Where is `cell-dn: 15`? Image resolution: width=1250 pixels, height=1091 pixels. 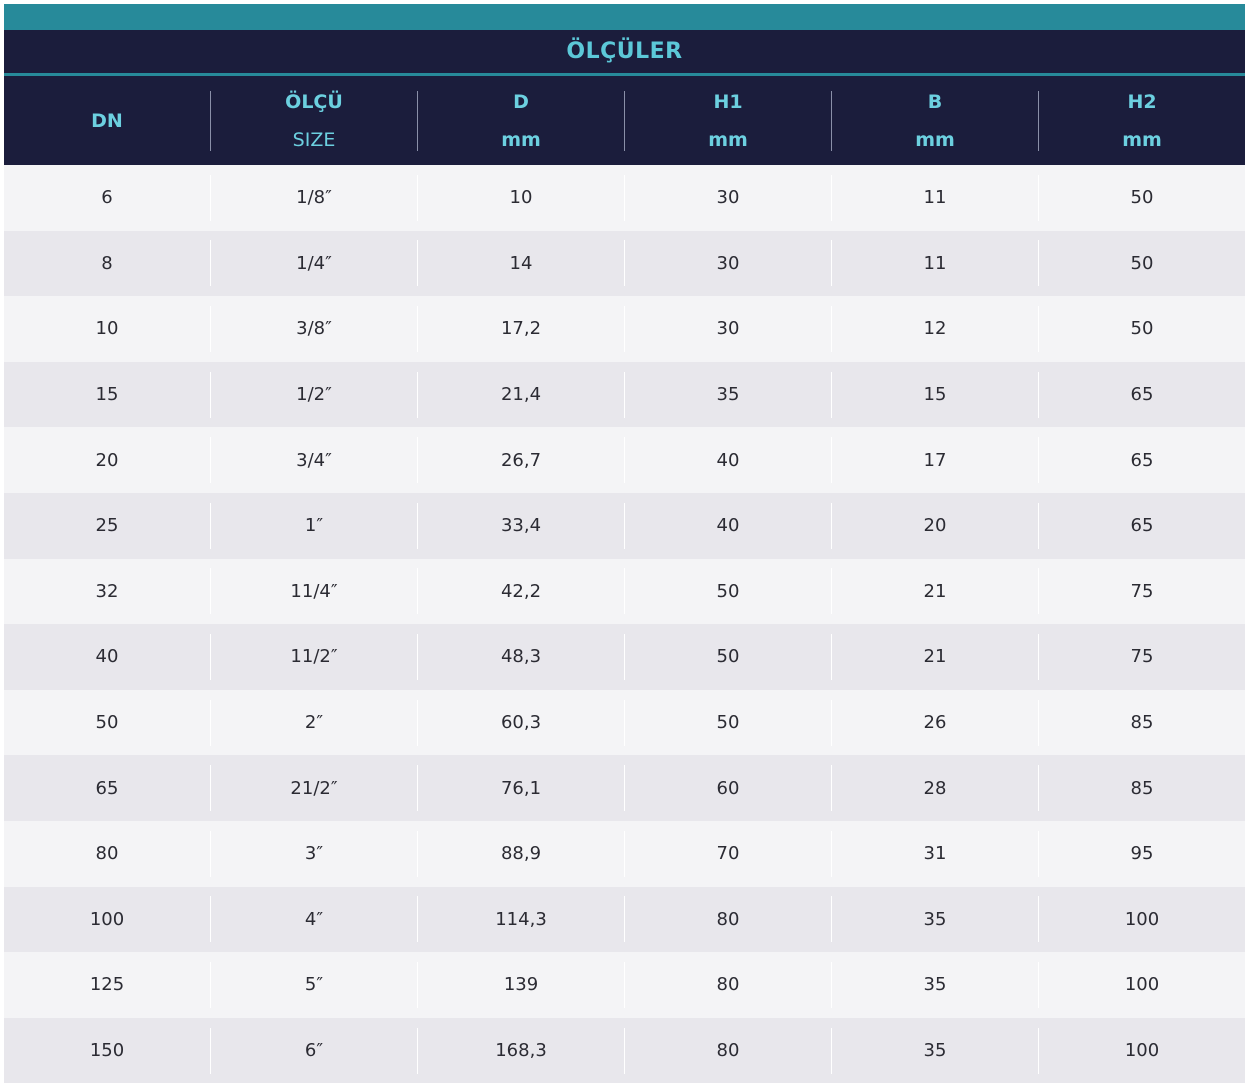
cell-dn: 15 is located at coordinates (107, 394).